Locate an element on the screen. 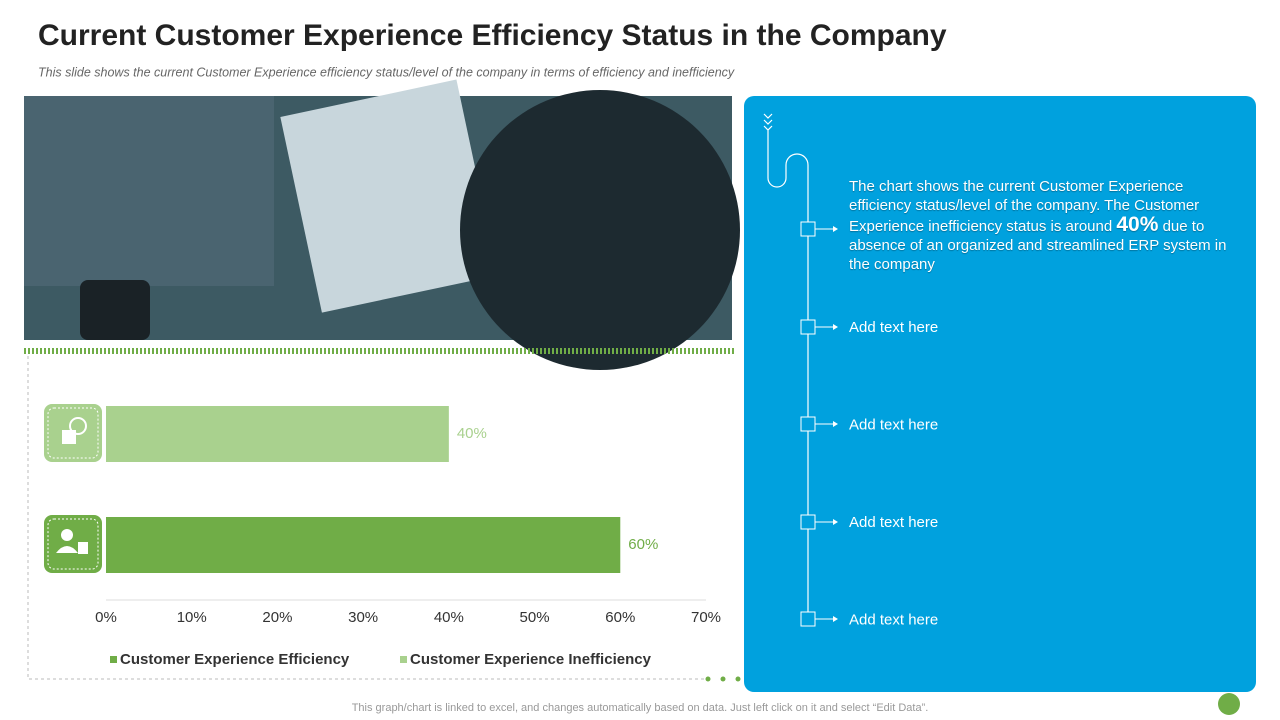  legend-label: Customer Experience Inefficiency is located at coordinates (531, 659).